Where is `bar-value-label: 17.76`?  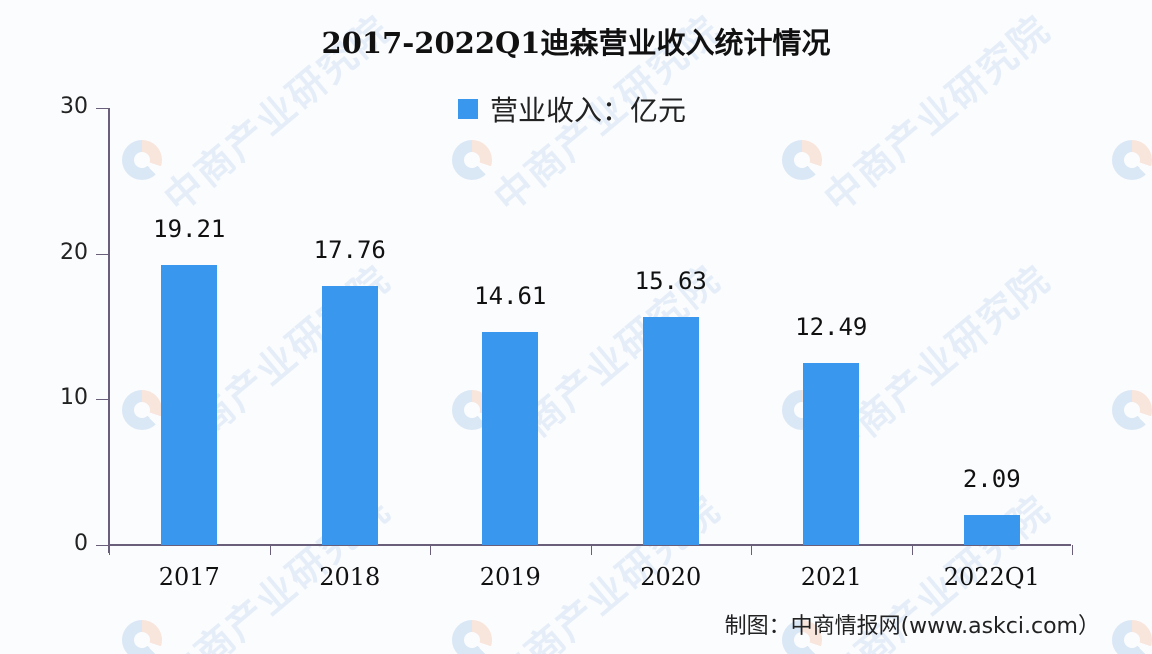 bar-value-label: 17.76 is located at coordinates (349, 250).